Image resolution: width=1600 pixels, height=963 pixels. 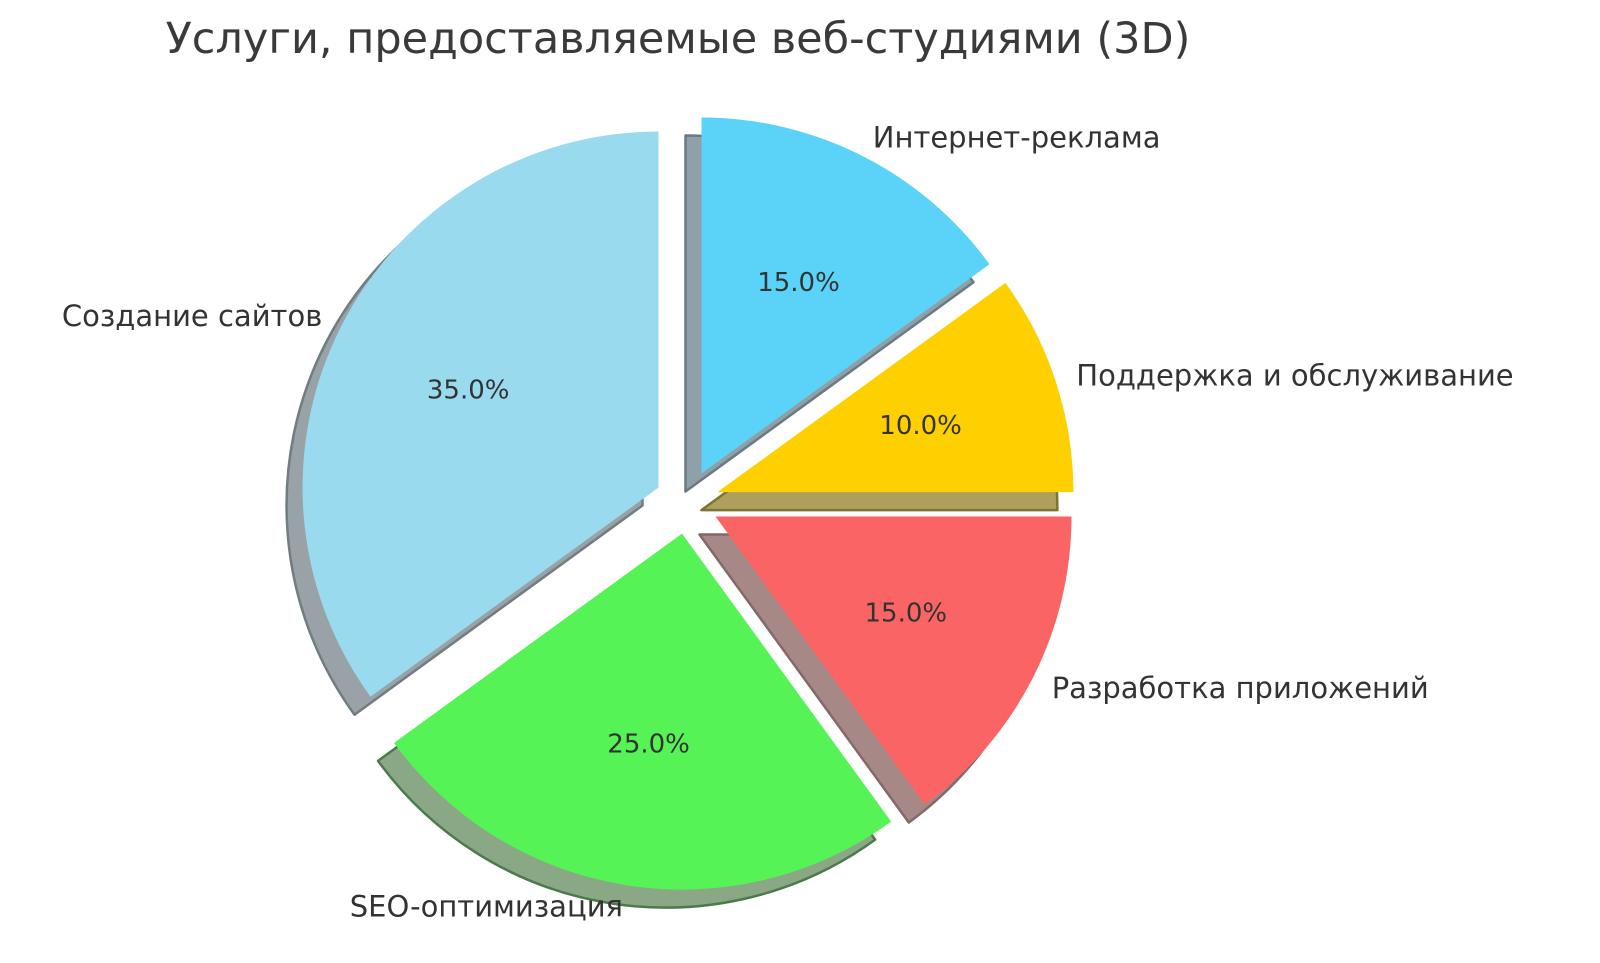 I want to click on slice-label-2: Разработка приложений, so click(x=1240, y=688).